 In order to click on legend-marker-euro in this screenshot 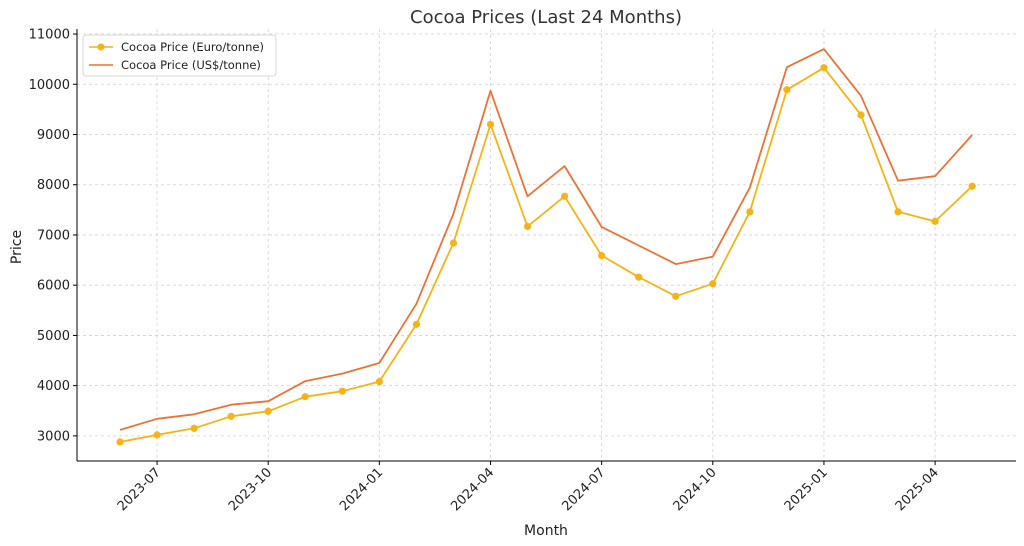, I will do `click(101, 47)`.